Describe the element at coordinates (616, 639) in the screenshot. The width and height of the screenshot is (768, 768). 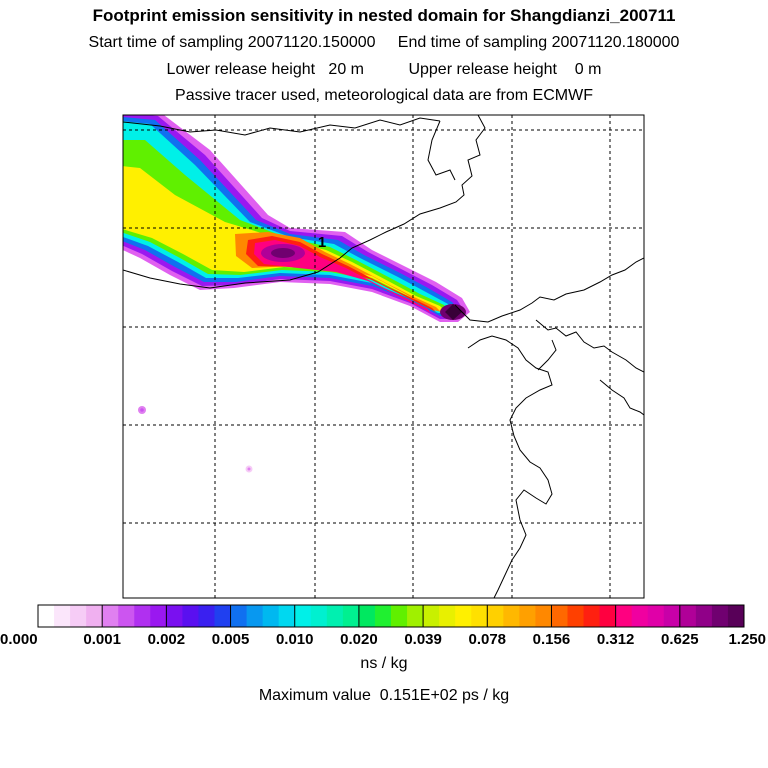
I see `colorbar-tick-label: 0.312` at that location.